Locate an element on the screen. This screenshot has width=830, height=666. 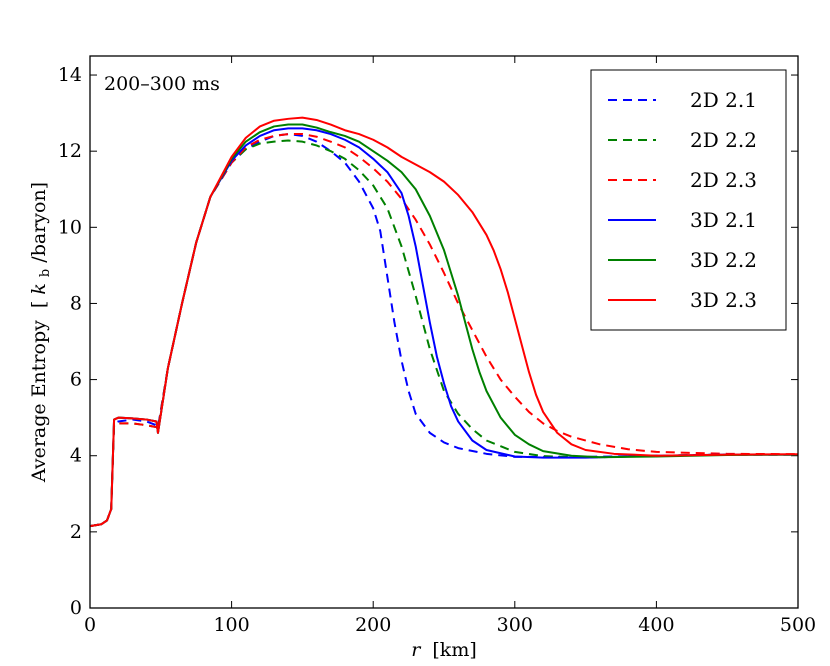
y-tick-label-0: 0 is located at coordinates (76, 608).